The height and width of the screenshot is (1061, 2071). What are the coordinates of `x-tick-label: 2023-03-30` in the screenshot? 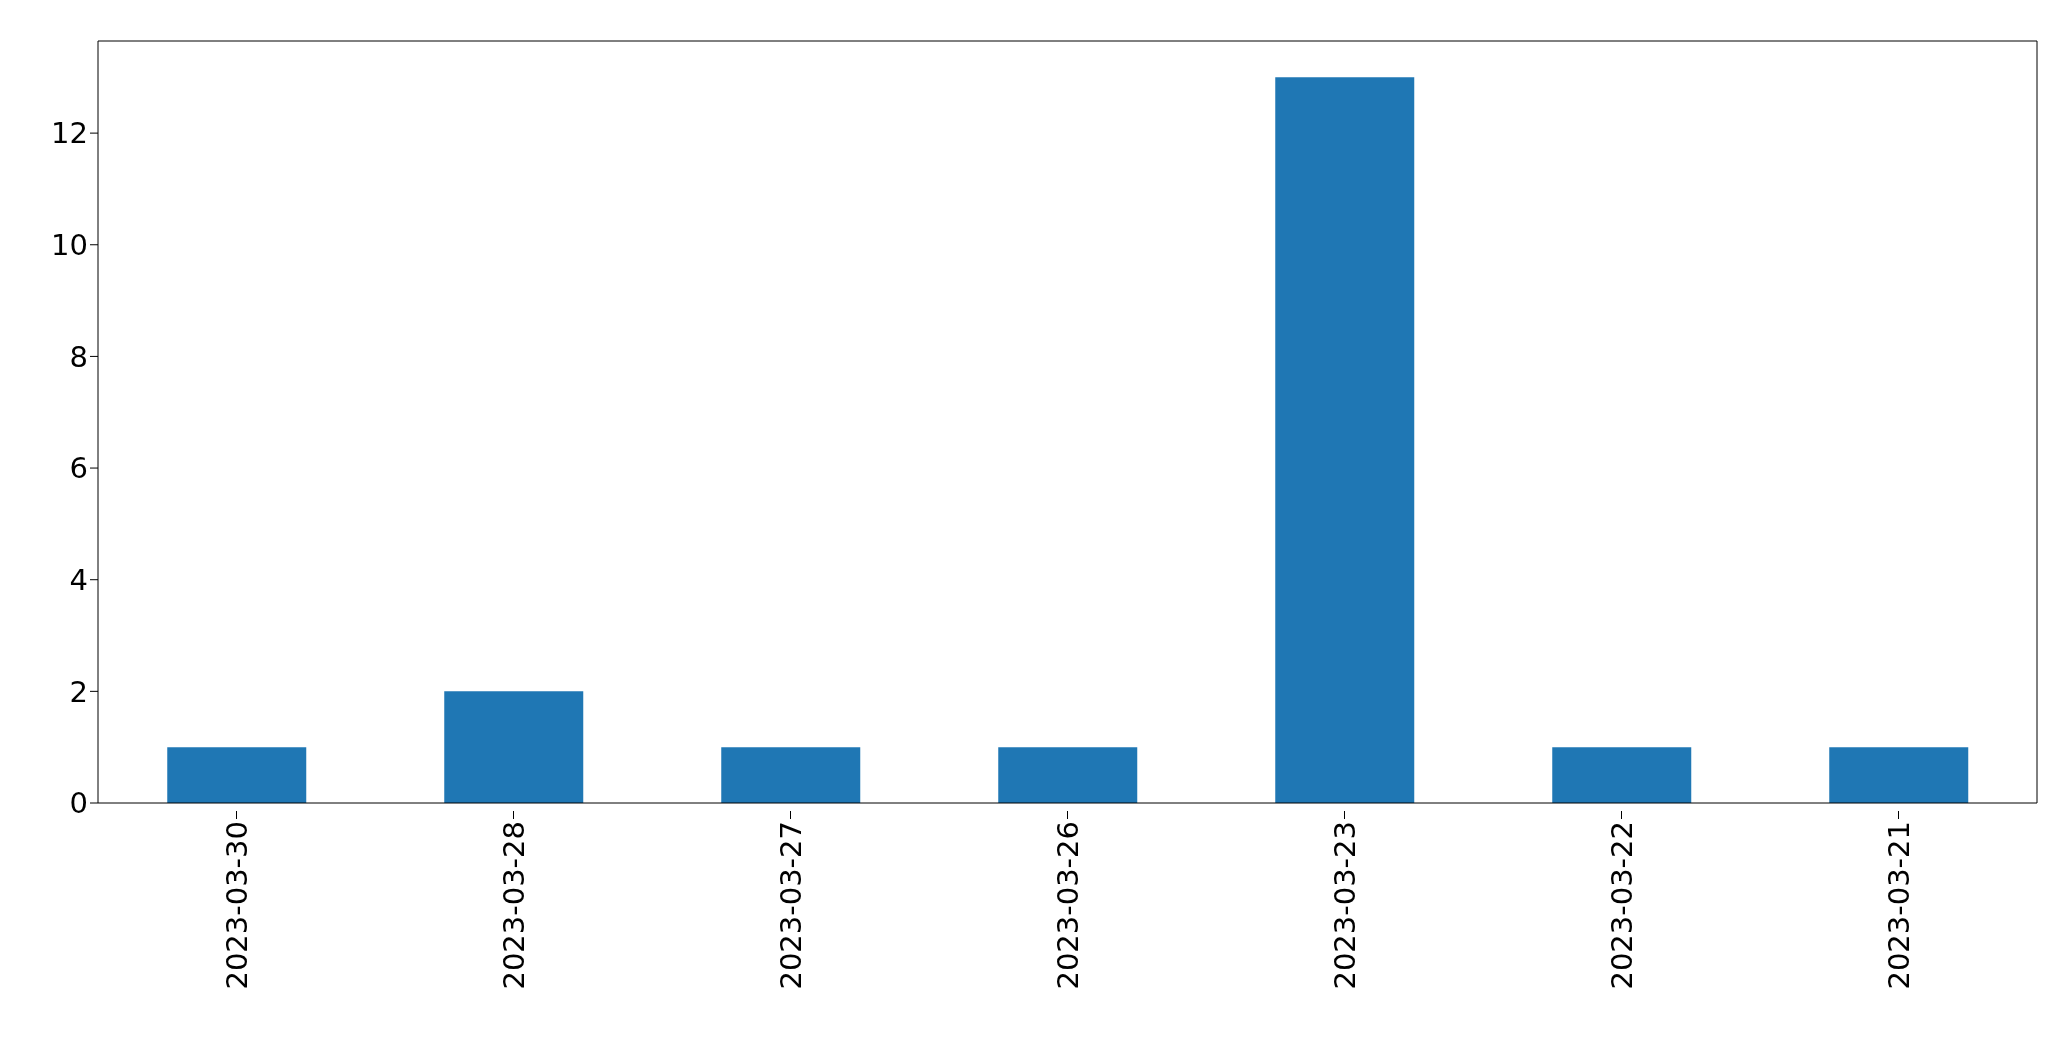 It's located at (236, 905).